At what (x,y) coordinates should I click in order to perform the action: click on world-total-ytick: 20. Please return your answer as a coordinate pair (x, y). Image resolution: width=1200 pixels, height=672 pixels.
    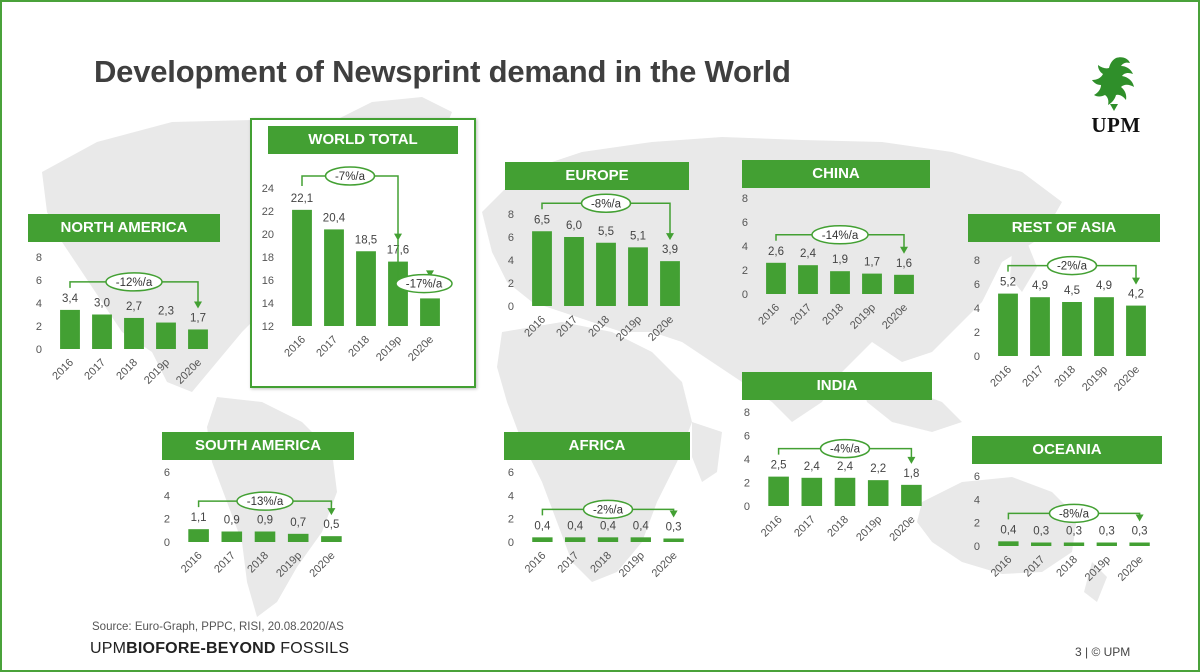
    Looking at the image, I should click on (268, 235).